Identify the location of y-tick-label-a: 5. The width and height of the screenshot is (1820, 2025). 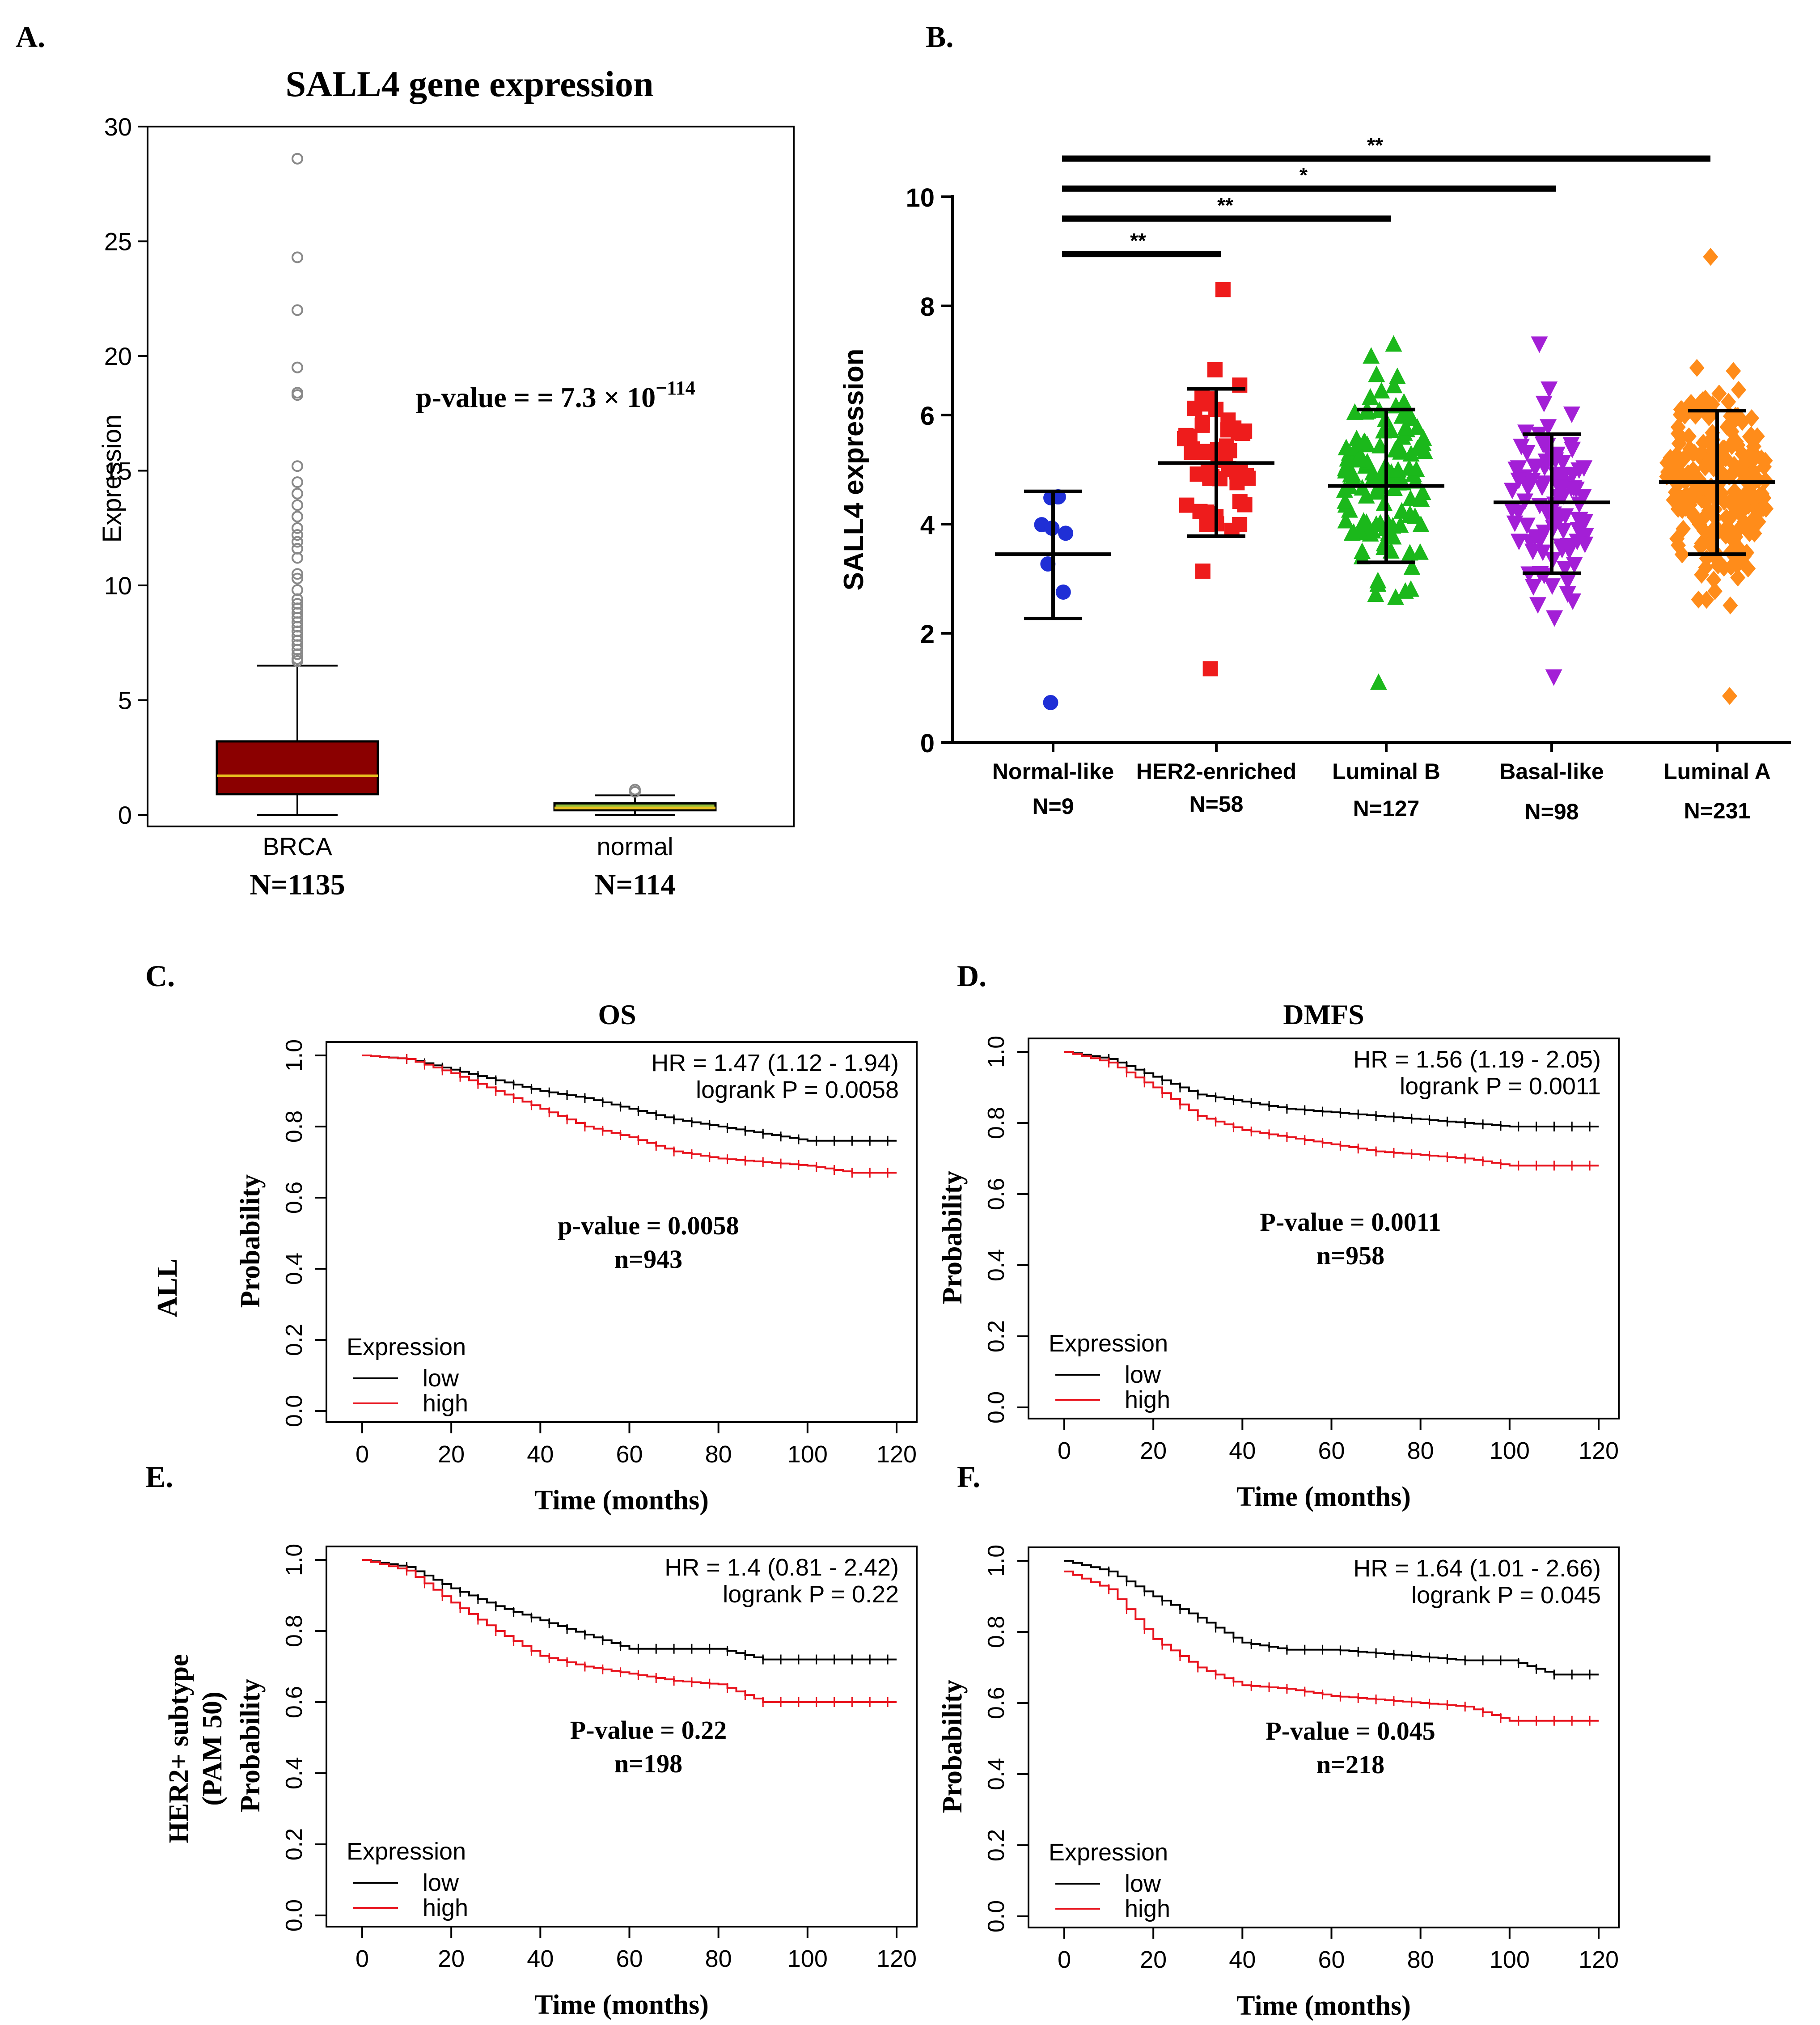
(125, 700).